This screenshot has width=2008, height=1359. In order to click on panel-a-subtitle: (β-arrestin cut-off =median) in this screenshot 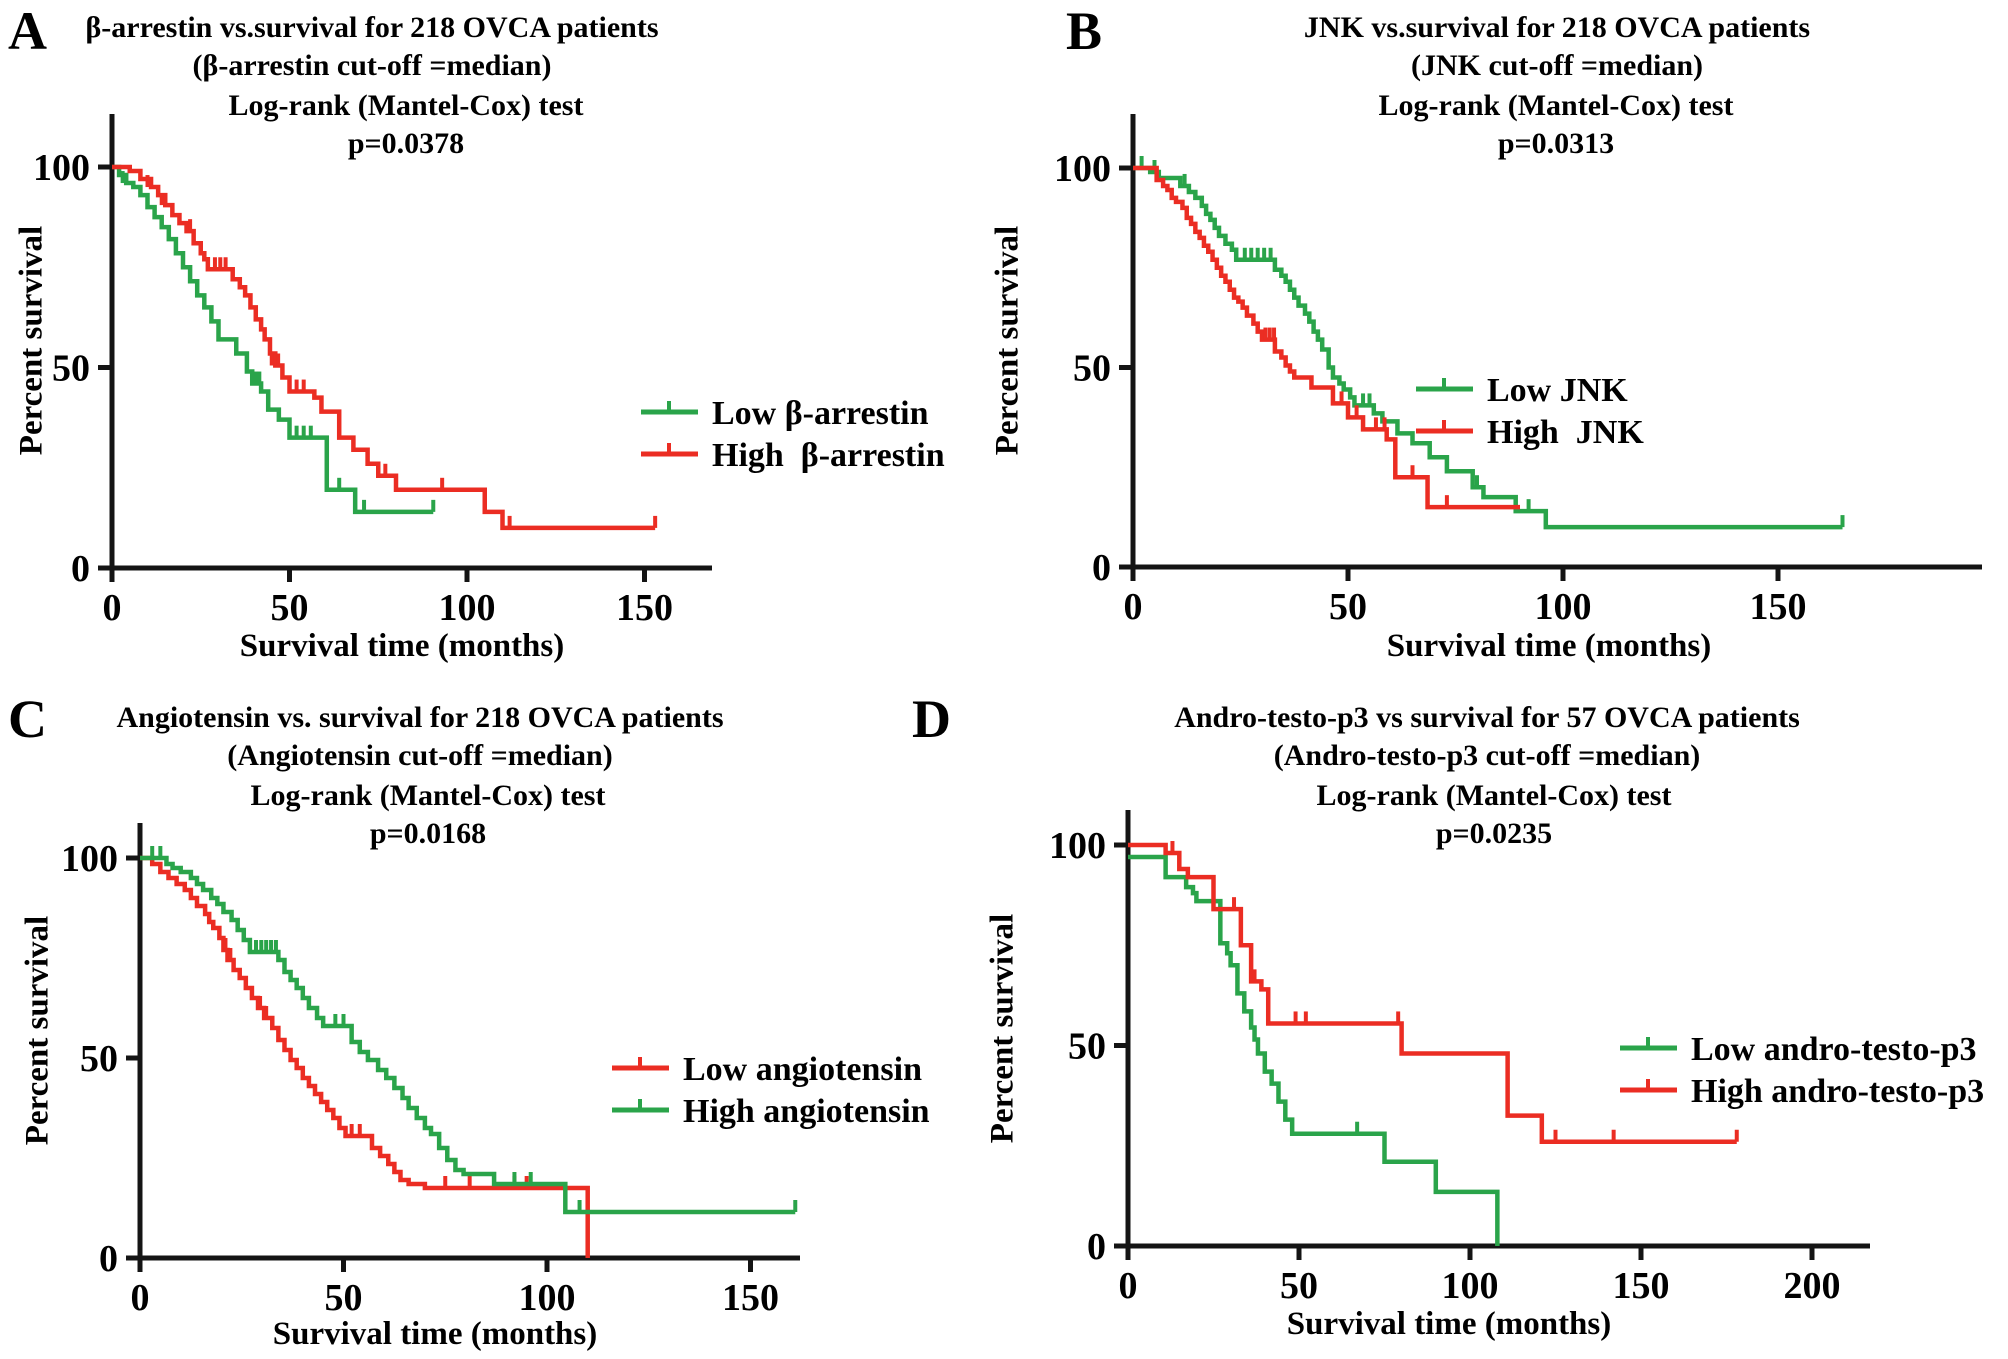, I will do `click(372, 65)`.